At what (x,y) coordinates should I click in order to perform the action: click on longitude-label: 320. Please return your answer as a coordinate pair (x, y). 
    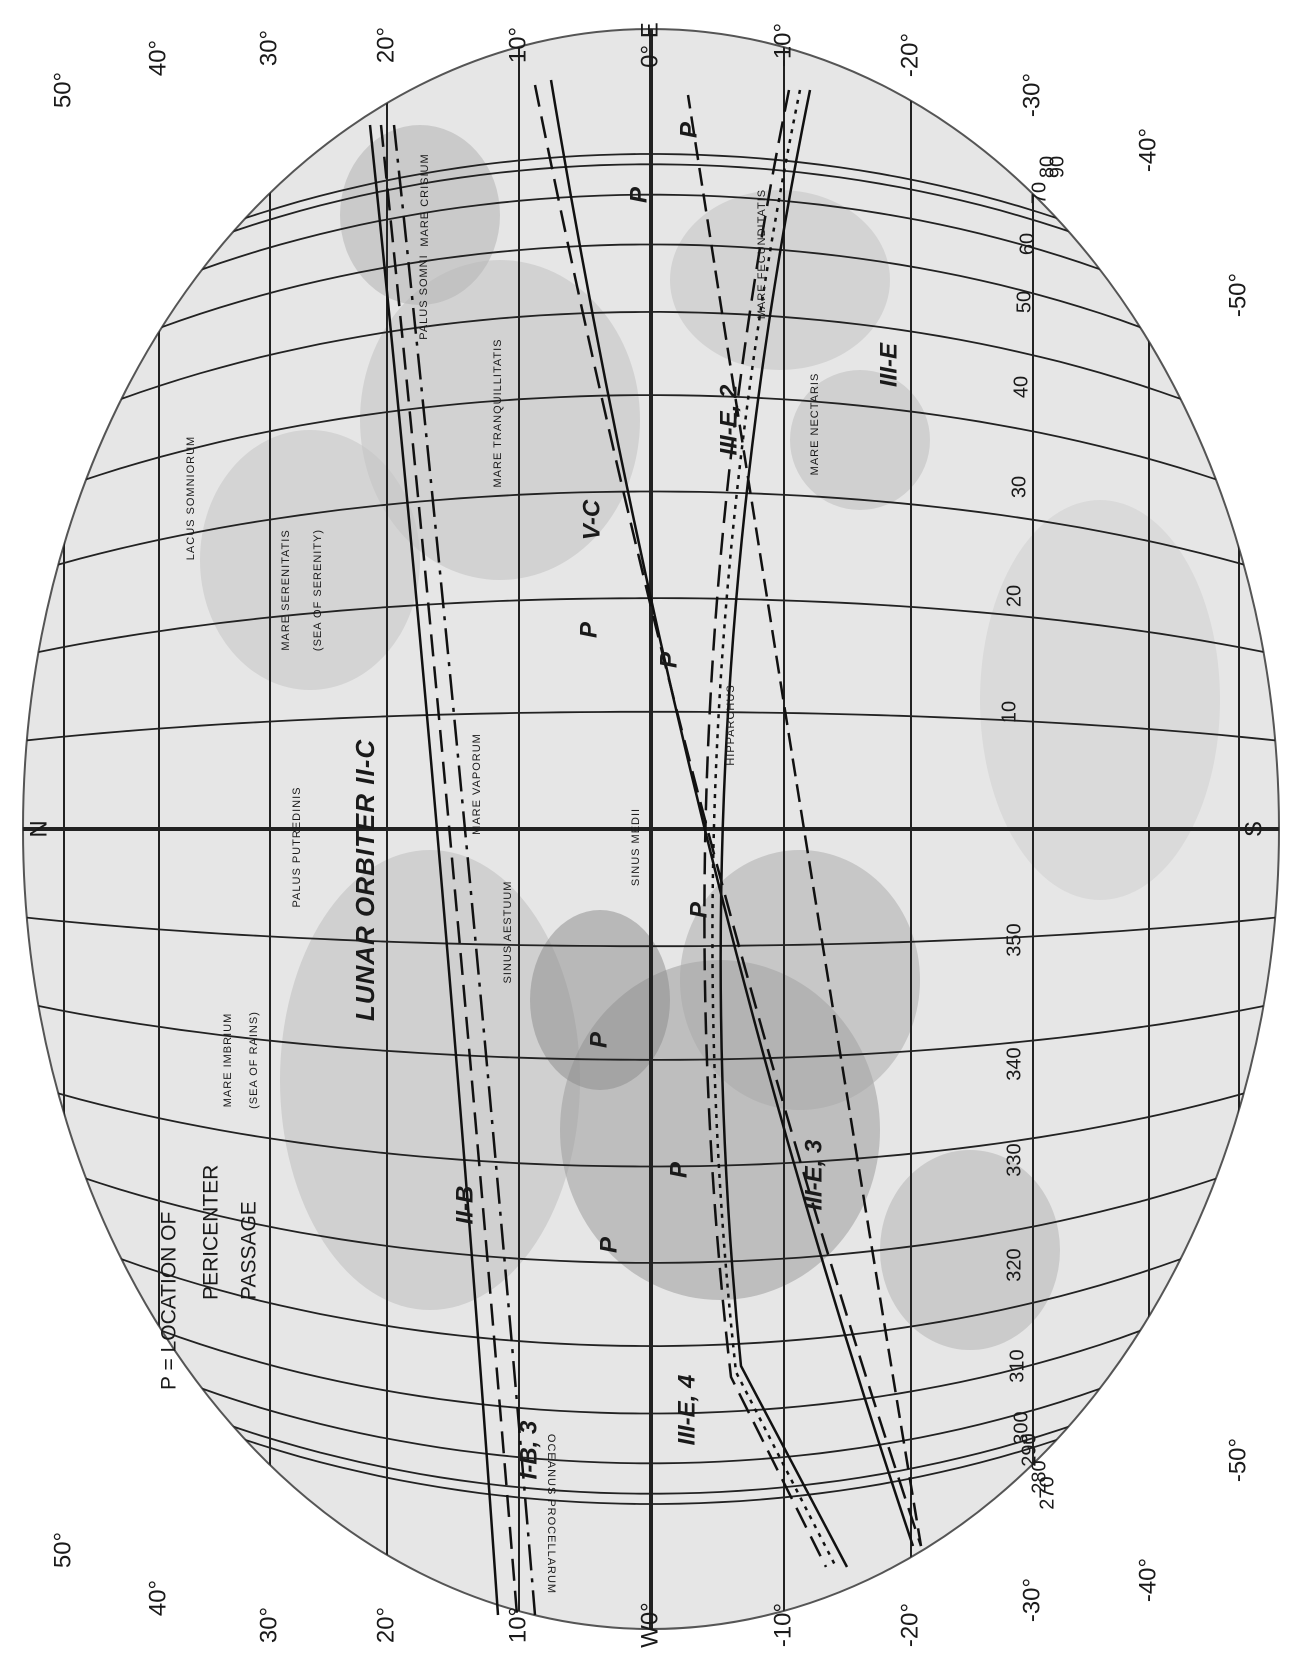
    Looking at the image, I should click on (1014, 1264).